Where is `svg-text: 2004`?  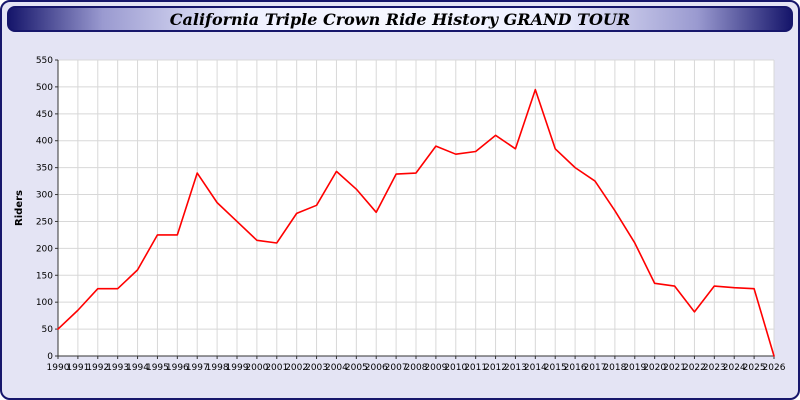 svg-text: 2004 is located at coordinates (336, 368).